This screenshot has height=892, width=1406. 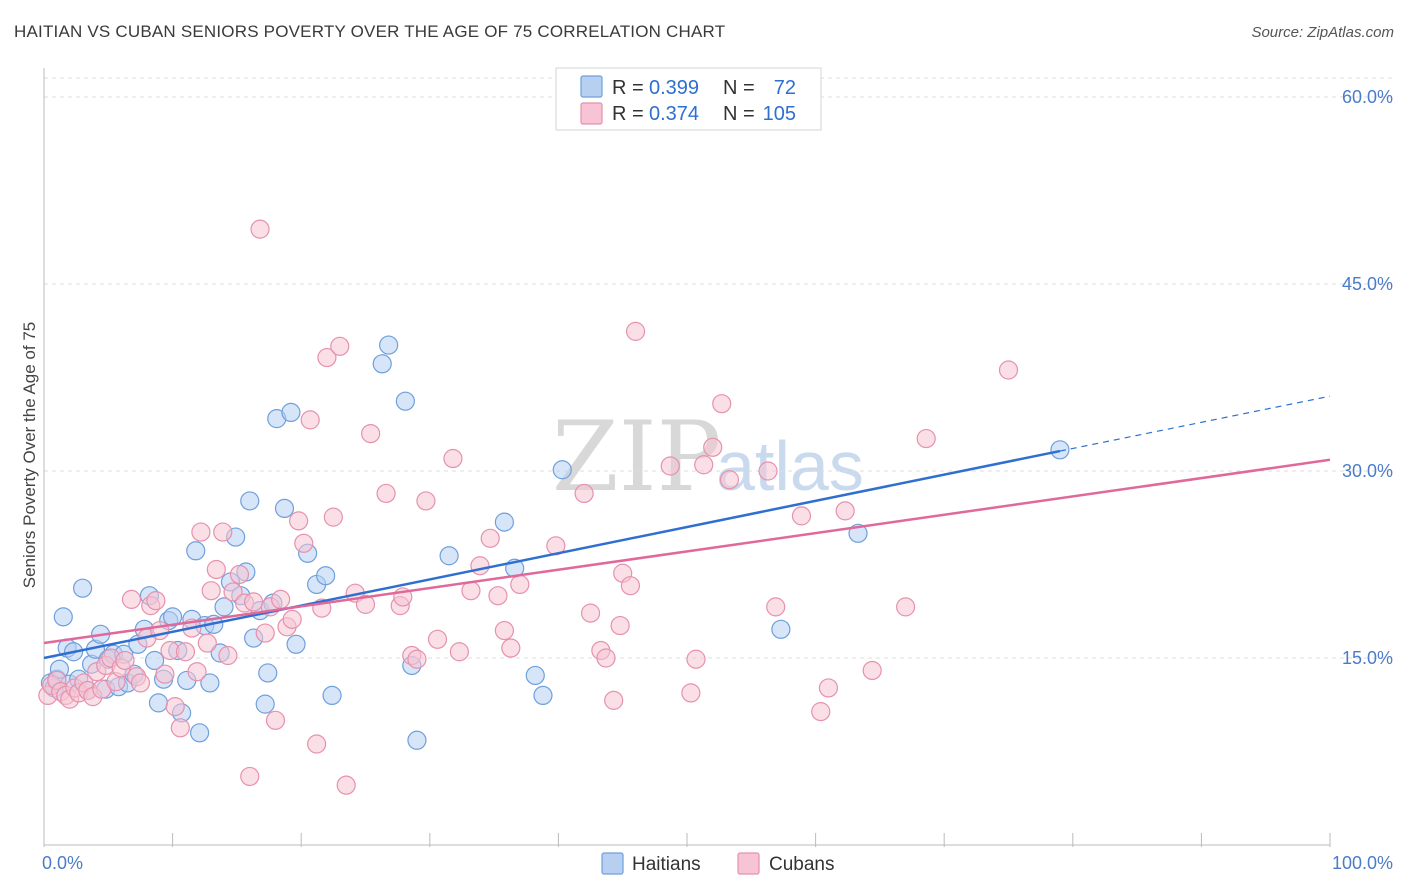 I want to click on legend-haitians-r-value: 0.399, so click(x=674, y=88).